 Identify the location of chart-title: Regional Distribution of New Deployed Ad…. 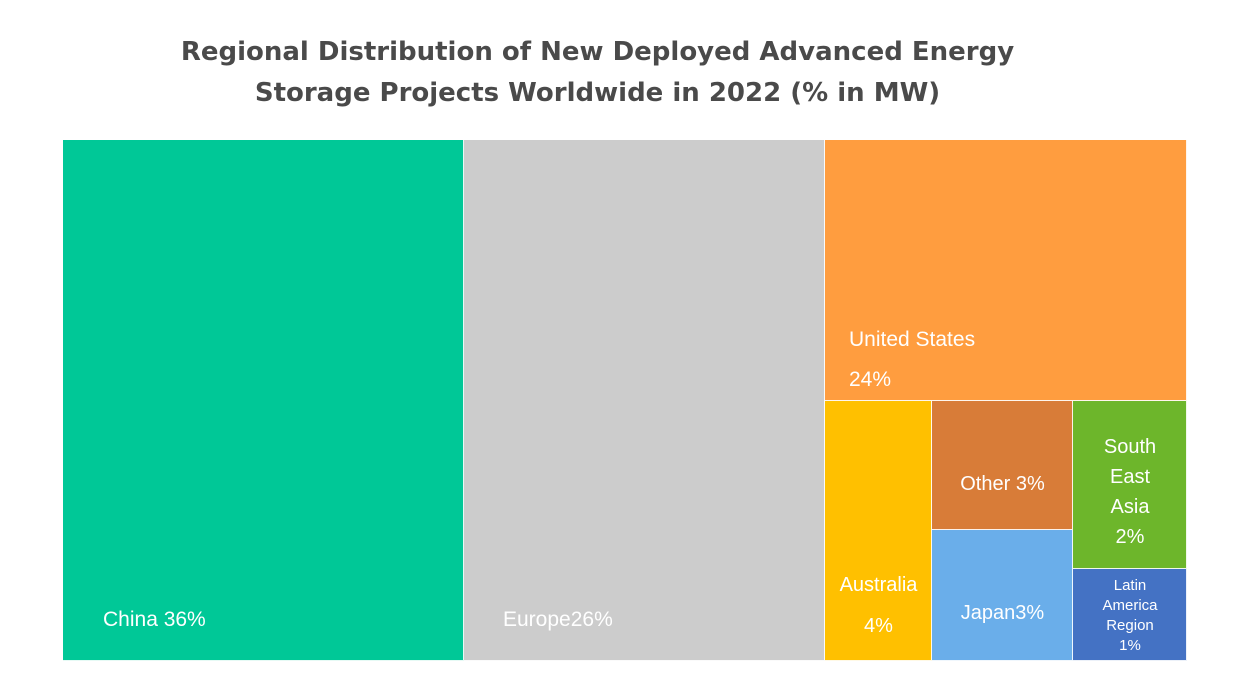
(597, 73).